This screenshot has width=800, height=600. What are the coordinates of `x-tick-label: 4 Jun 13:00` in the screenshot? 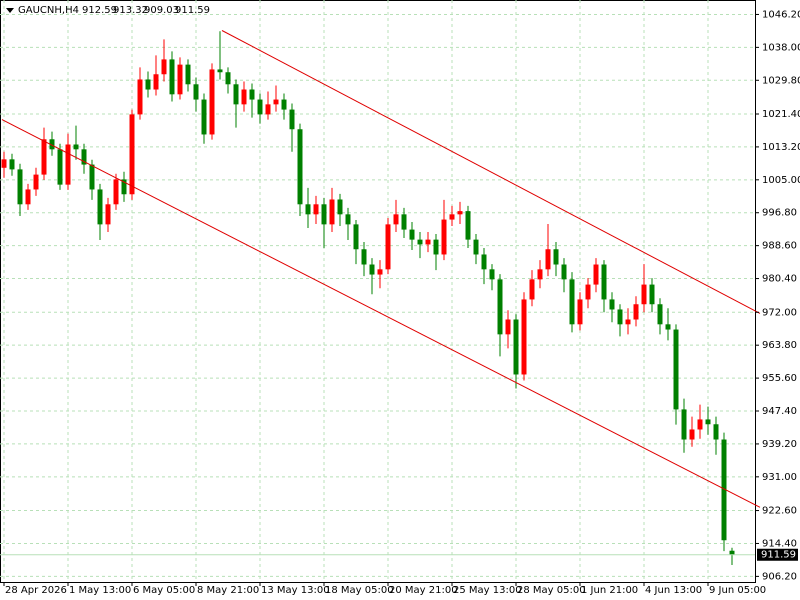 It's located at (673, 590).